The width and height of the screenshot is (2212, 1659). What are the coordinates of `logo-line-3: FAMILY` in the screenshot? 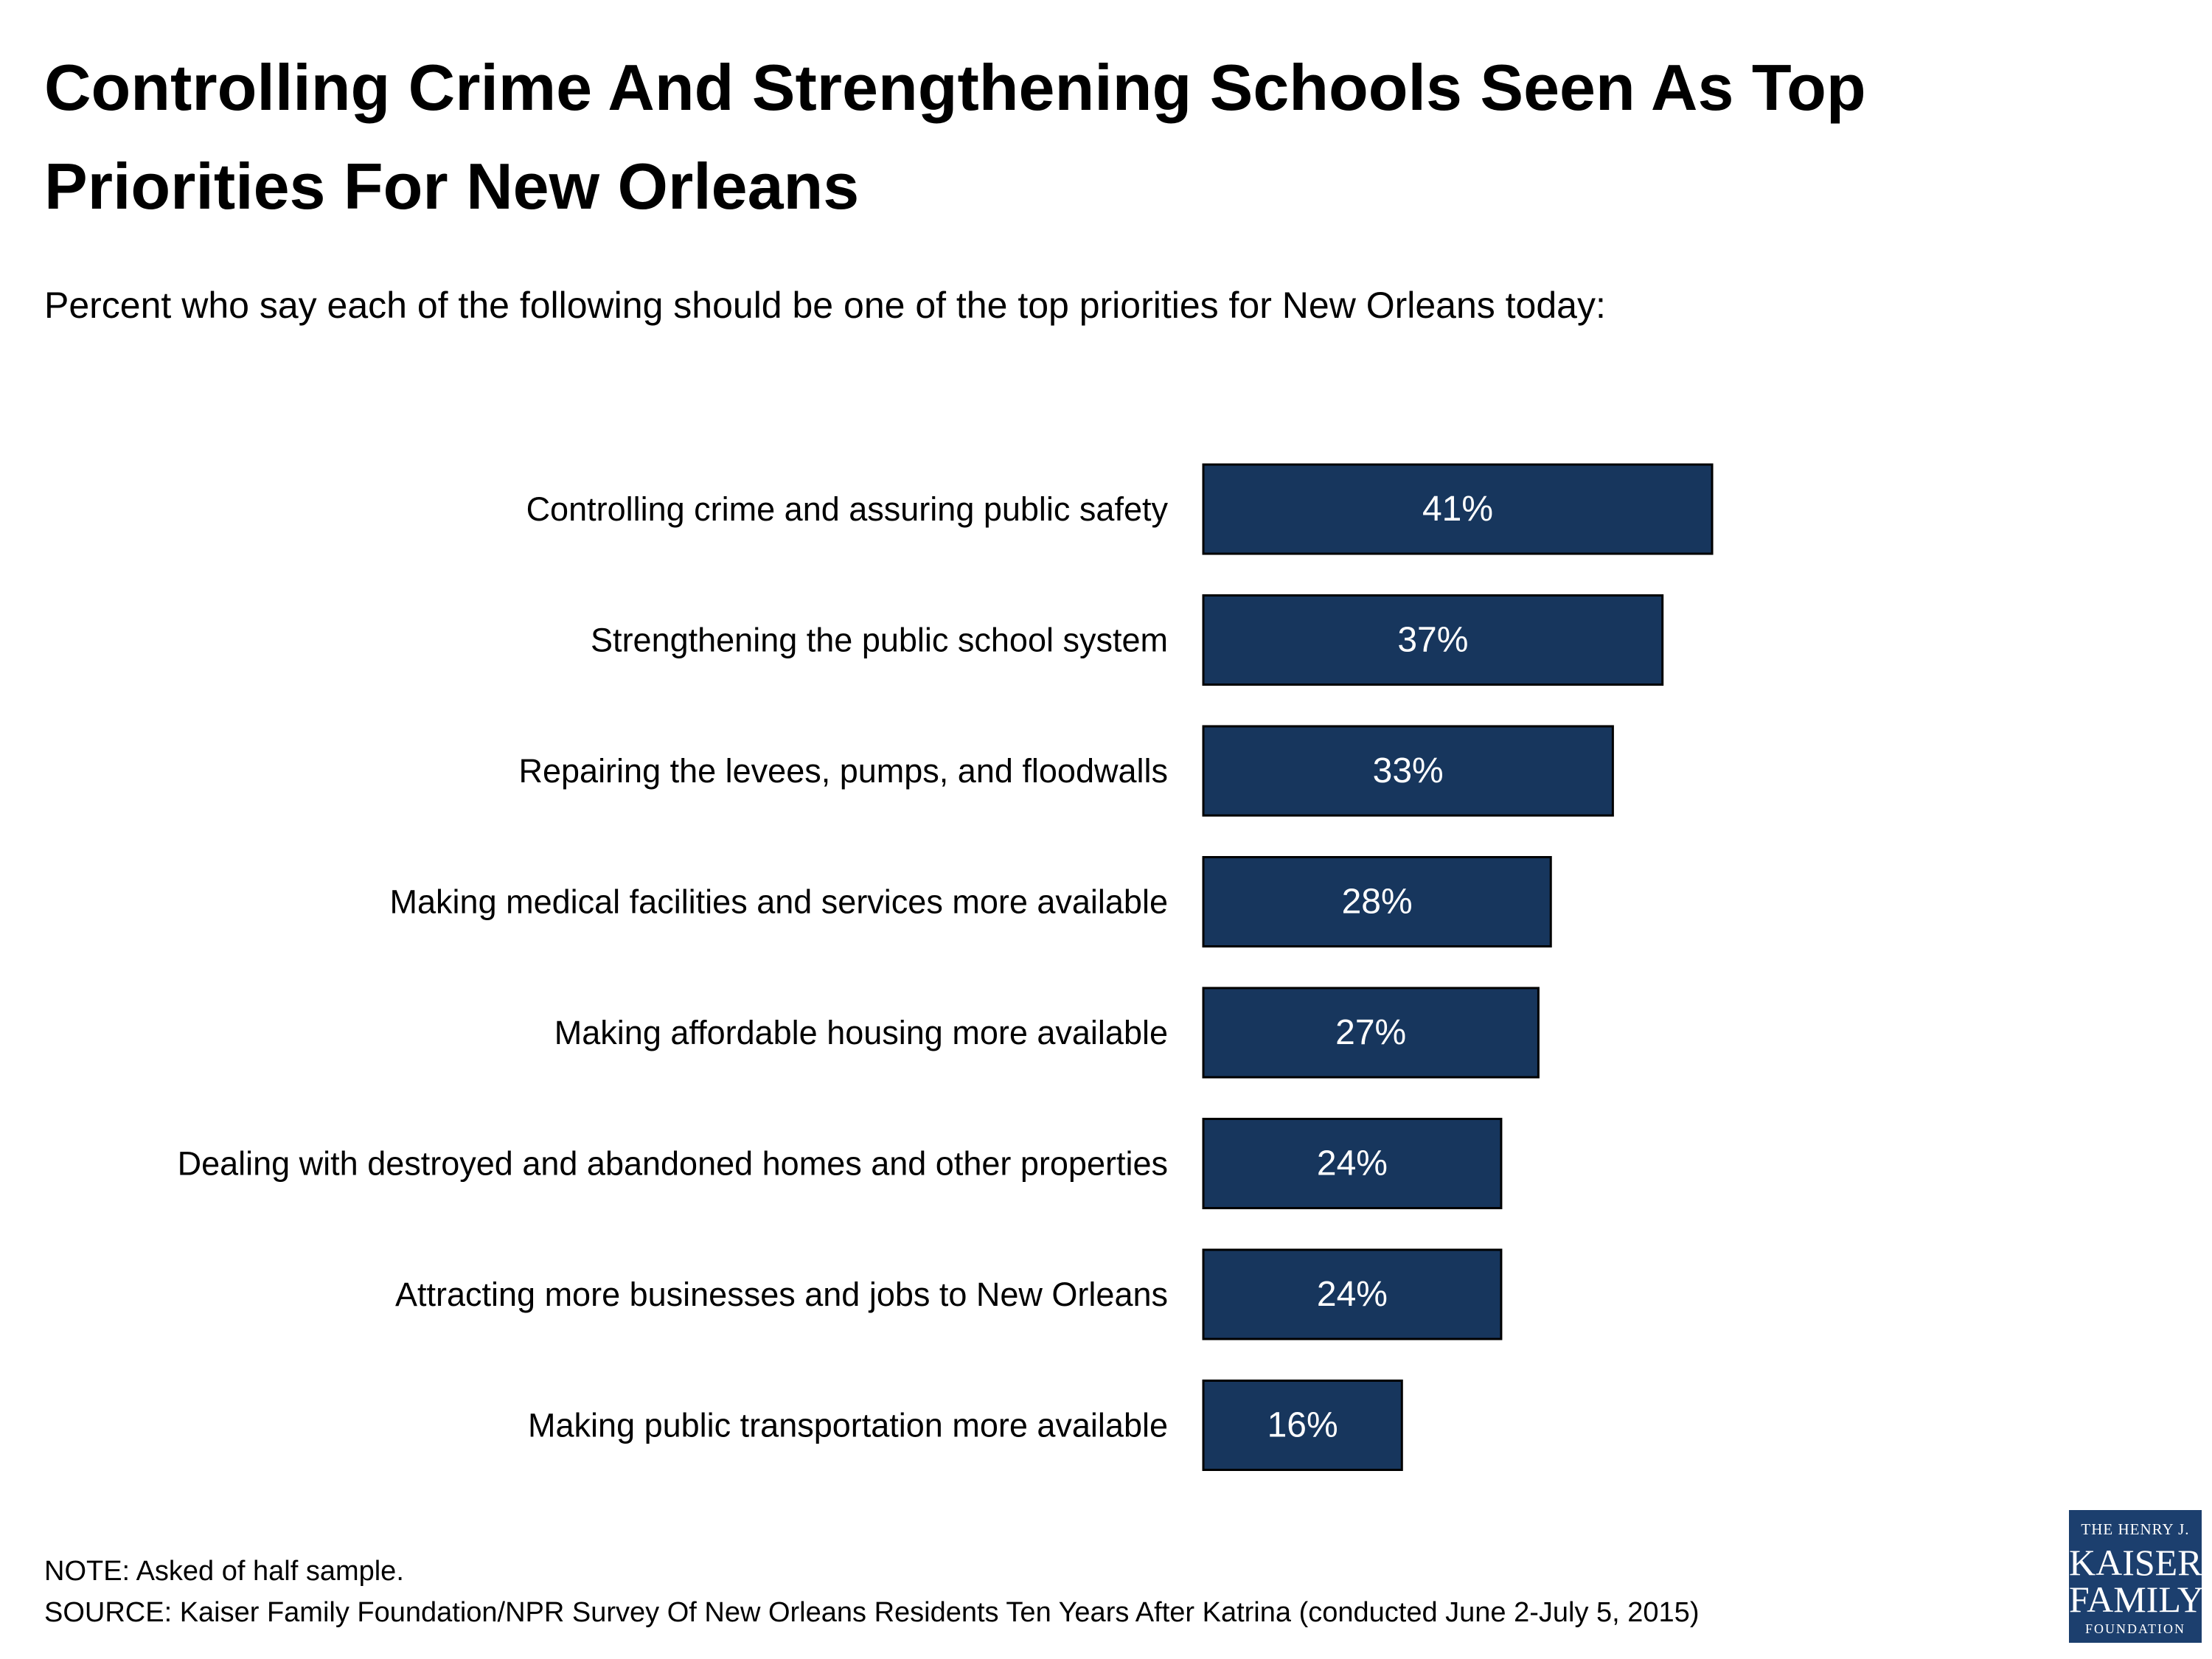 It's located at (2136, 1599).